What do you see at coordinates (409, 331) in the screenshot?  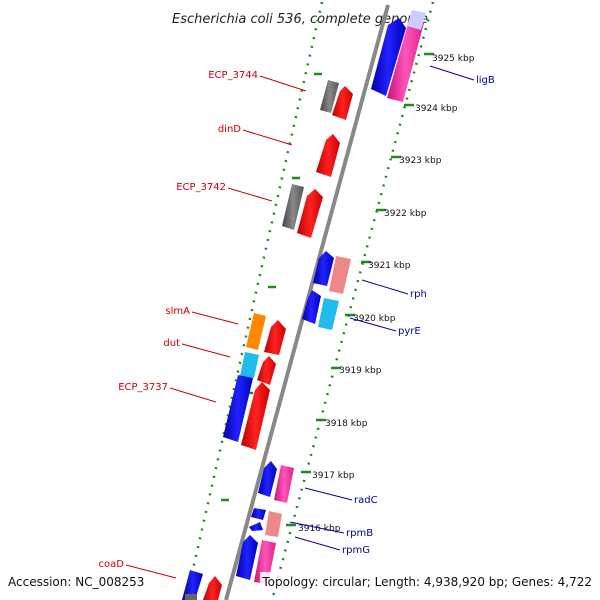 I see `label-pyrE: pyrE` at bounding box center [409, 331].